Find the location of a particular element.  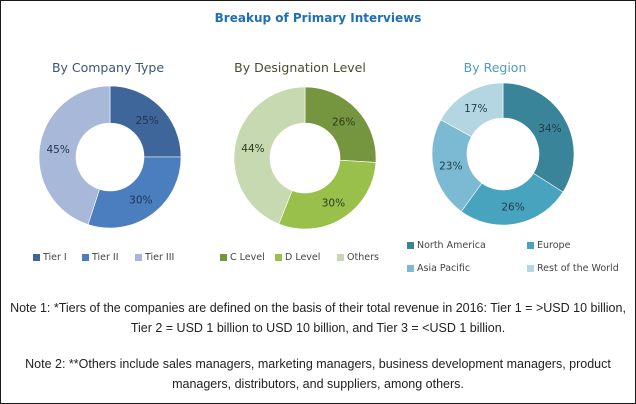

legend-label: Rest of the World is located at coordinates (578, 268).